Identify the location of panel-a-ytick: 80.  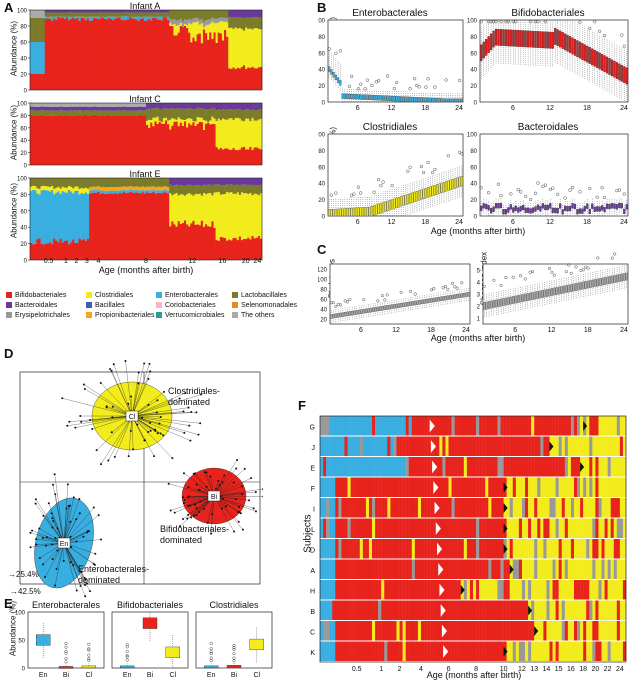
(23, 196).